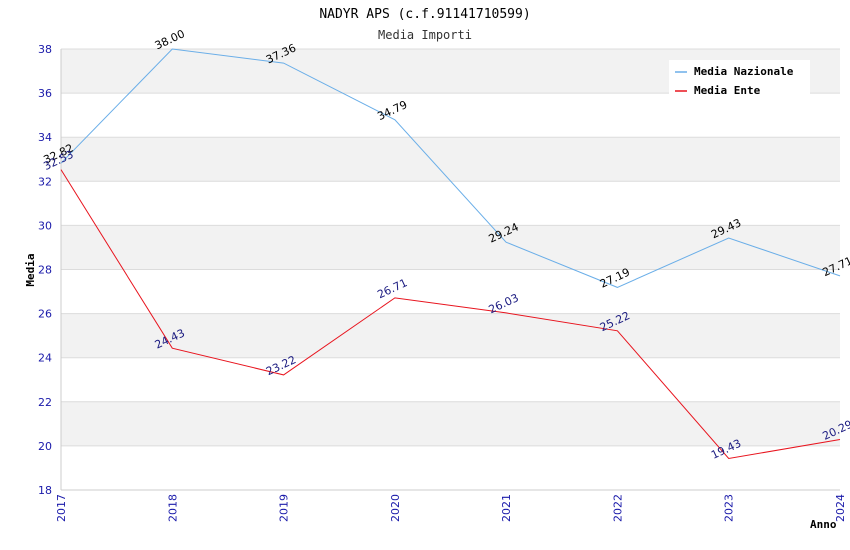  What do you see at coordinates (425, 35) in the screenshot?
I see `chart-subtitle: Media Importi` at bounding box center [425, 35].